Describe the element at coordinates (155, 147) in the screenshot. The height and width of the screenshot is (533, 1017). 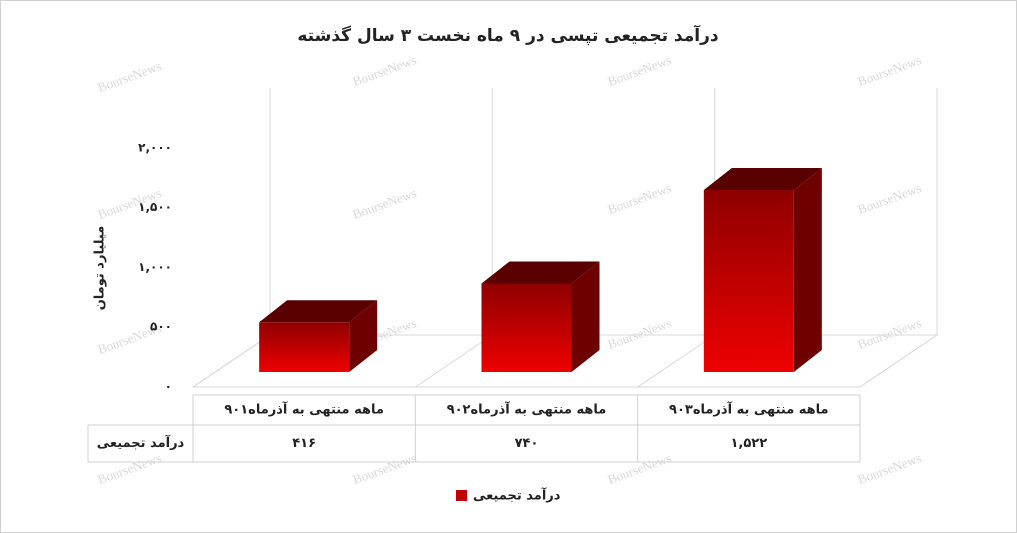
I see `y-tick-label: ۲,۰۰۰` at that location.